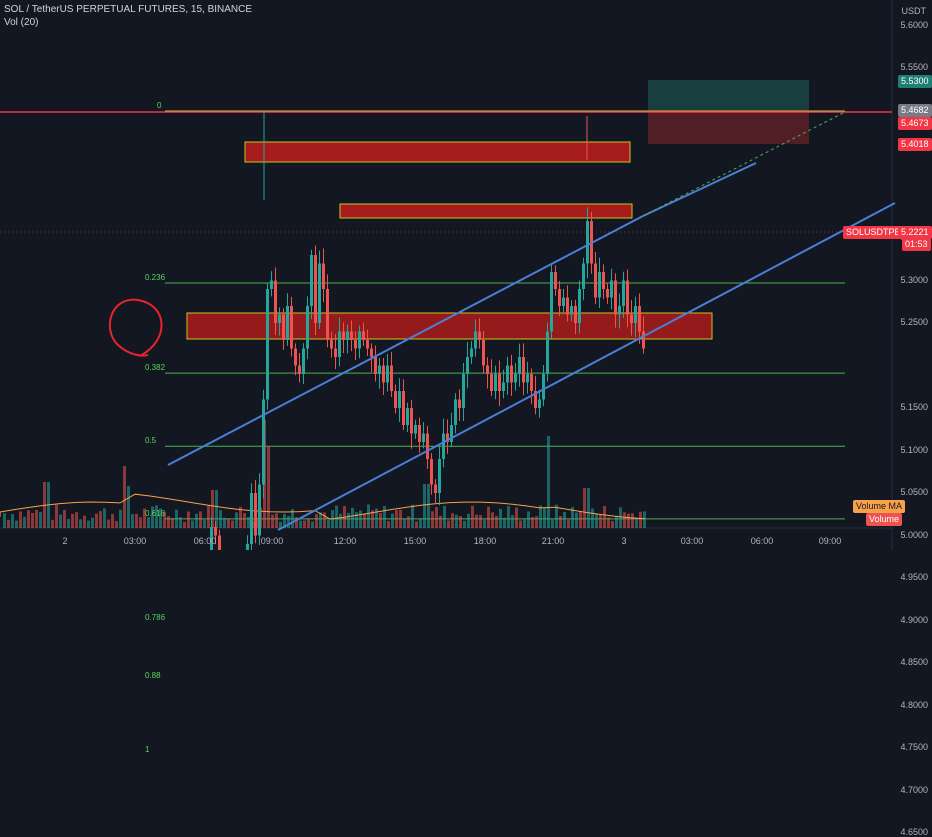  Describe the element at coordinates (914, 832) in the screenshot. I see `price-axis-label: 4.6500` at that location.